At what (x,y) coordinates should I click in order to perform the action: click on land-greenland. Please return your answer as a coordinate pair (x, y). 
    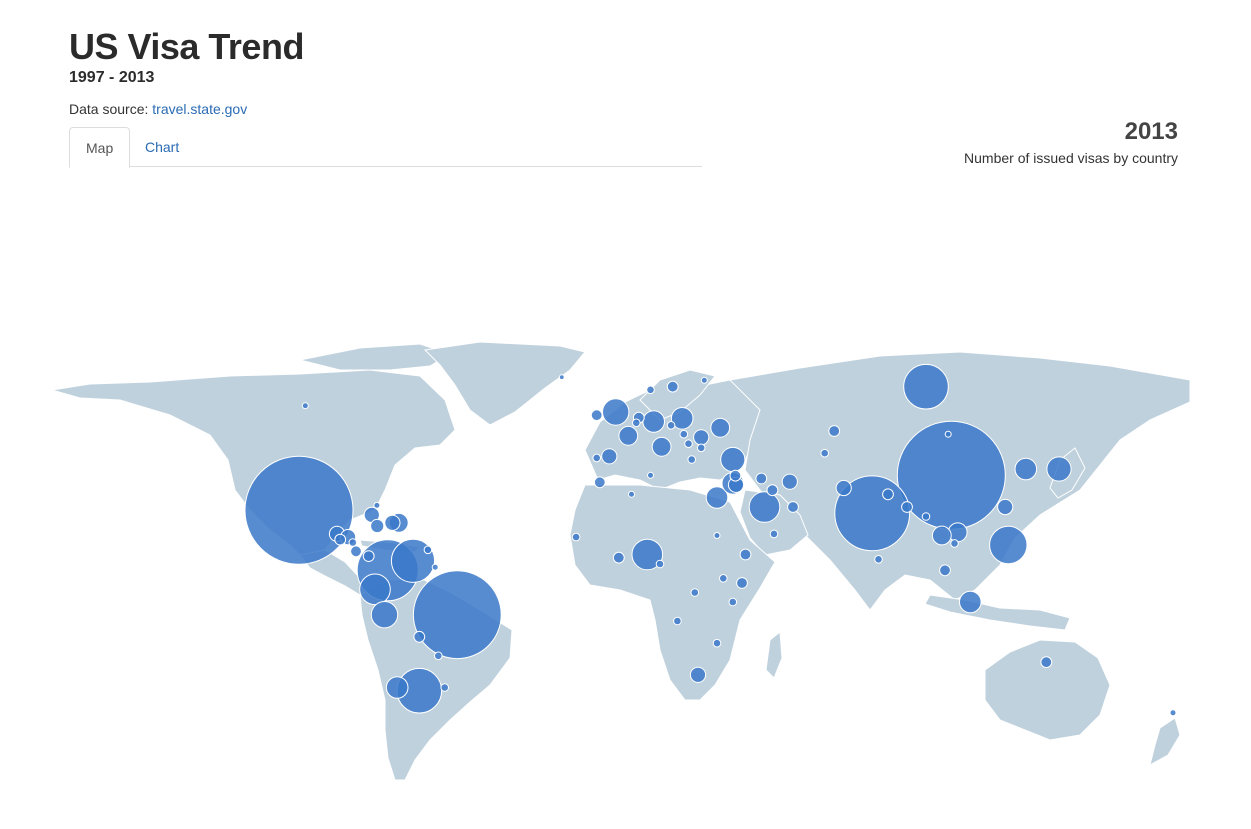
    Looking at the image, I should click on (504, 383).